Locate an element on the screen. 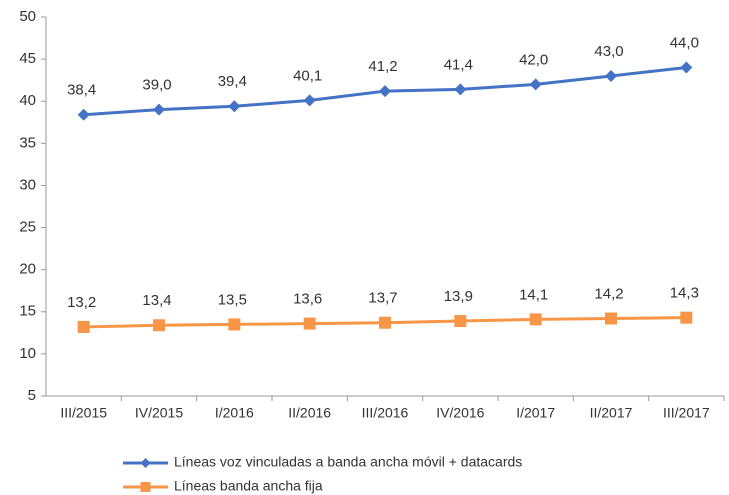  x-tick-label: IV/2016 is located at coordinates (460, 413).